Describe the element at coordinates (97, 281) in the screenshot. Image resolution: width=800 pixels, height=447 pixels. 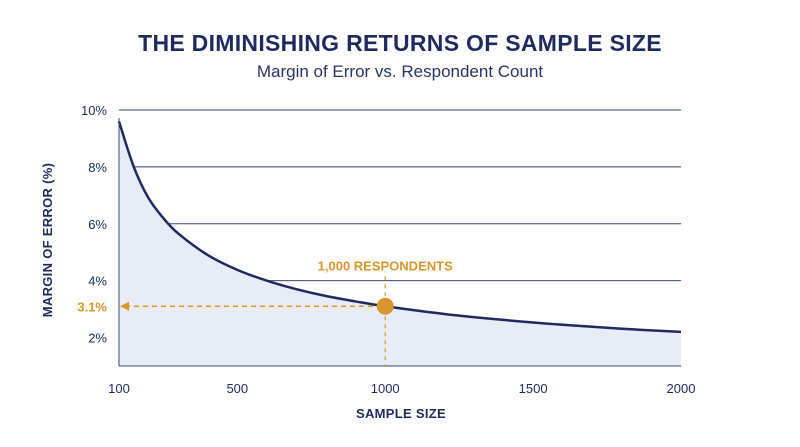
I see `y-tick-label: 4%` at that location.